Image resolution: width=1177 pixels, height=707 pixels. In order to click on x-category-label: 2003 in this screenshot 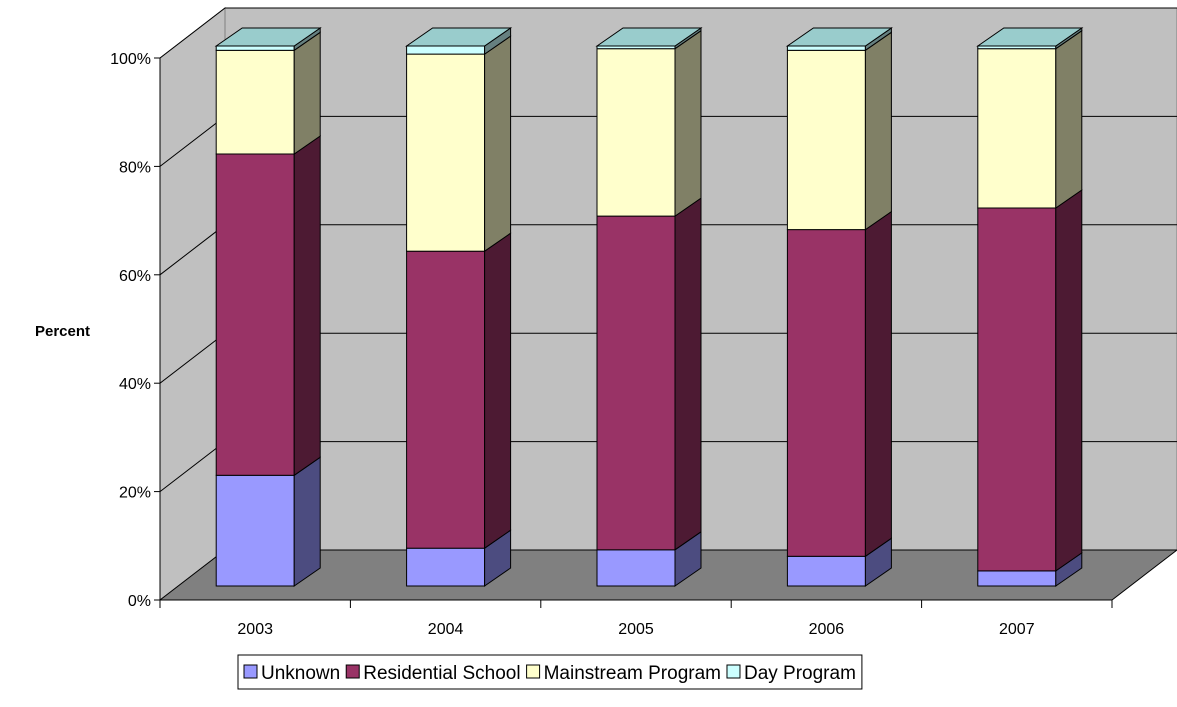, I will do `click(255, 629)`.